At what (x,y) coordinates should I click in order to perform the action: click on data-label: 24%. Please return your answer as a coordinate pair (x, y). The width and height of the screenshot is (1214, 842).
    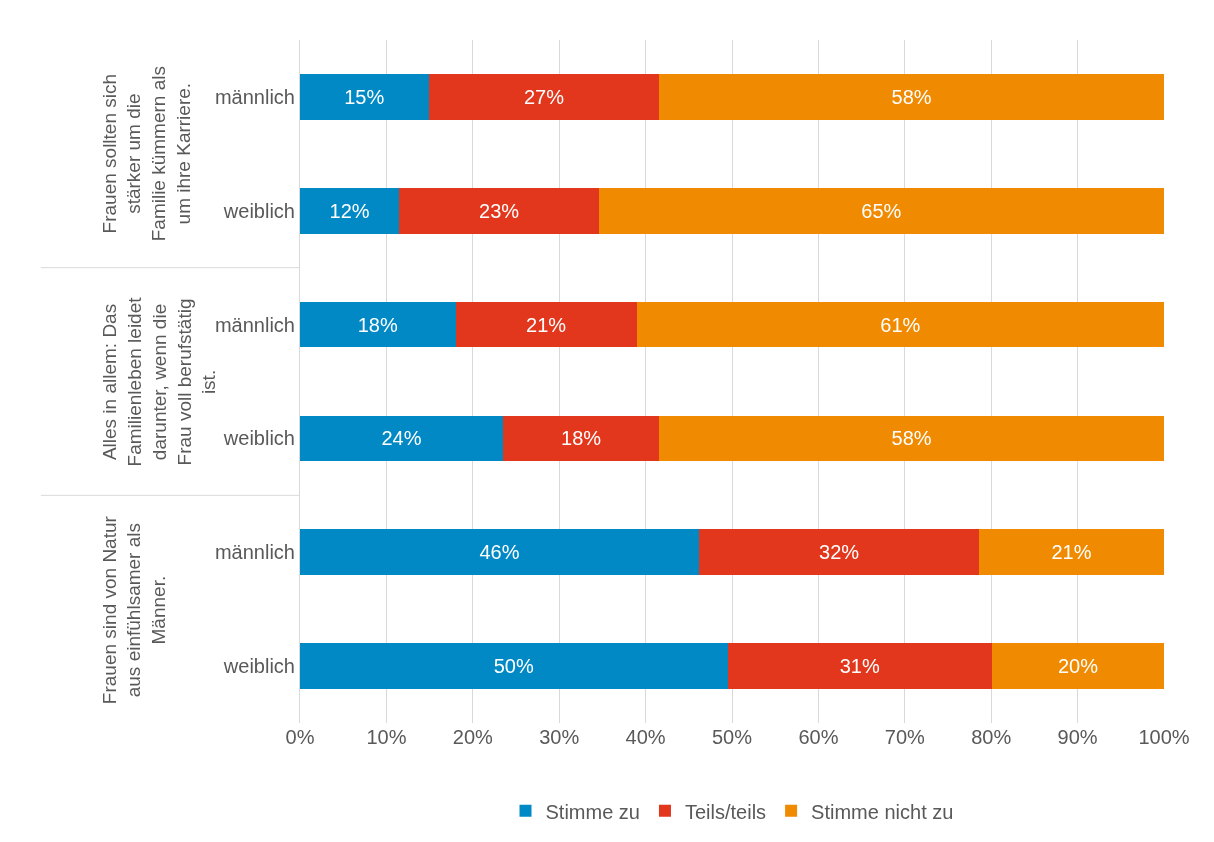
    Looking at the image, I should click on (401, 438).